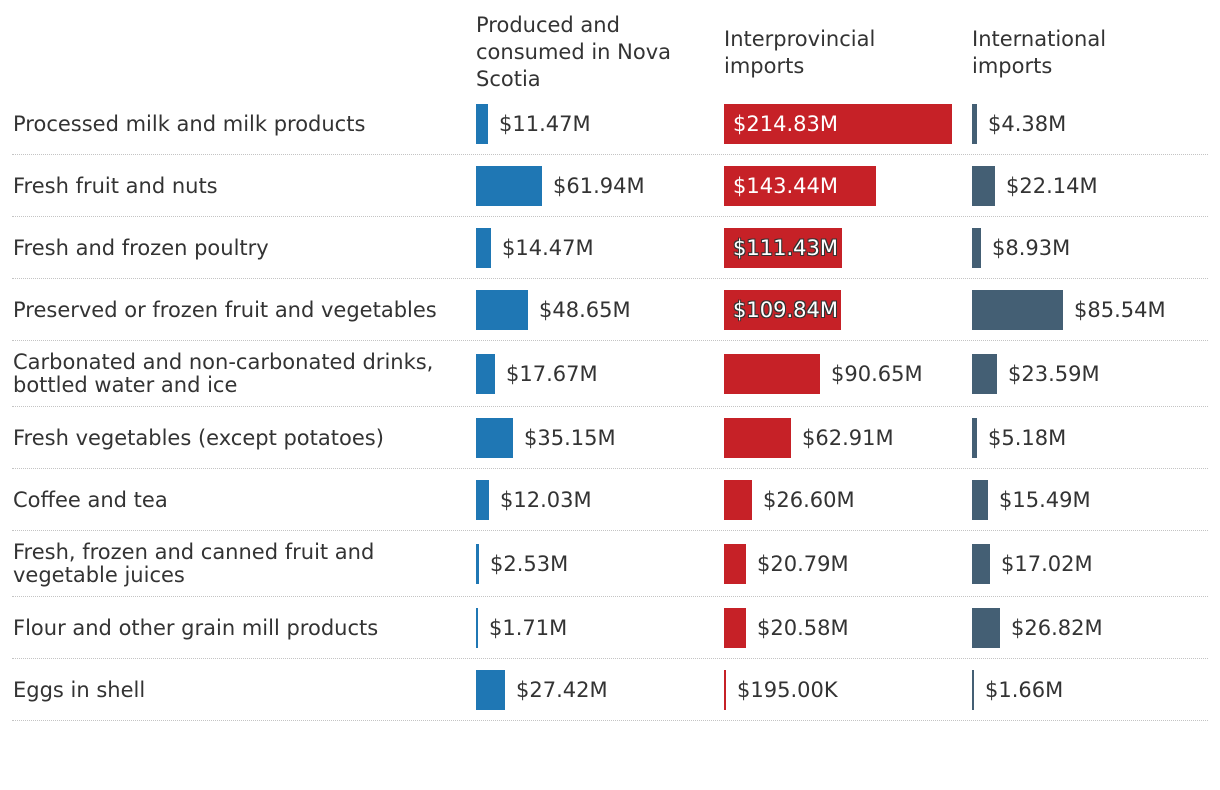 This screenshot has width=1220, height=790. What do you see at coordinates (546, 500) in the screenshot?
I see `value-label-local: $12.03M` at bounding box center [546, 500].